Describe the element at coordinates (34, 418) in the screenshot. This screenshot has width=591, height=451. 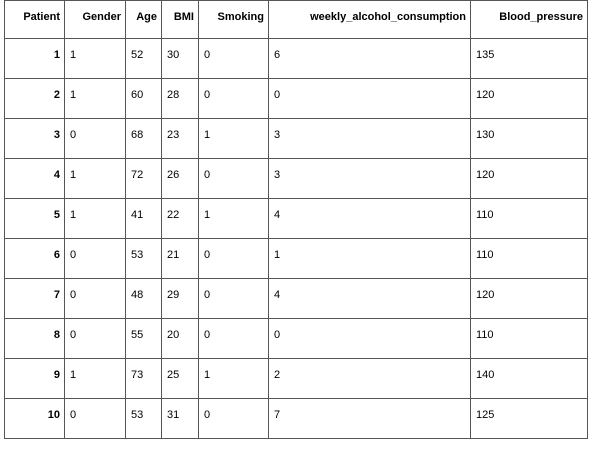
I see `patient-id-cell: 10` at that location.